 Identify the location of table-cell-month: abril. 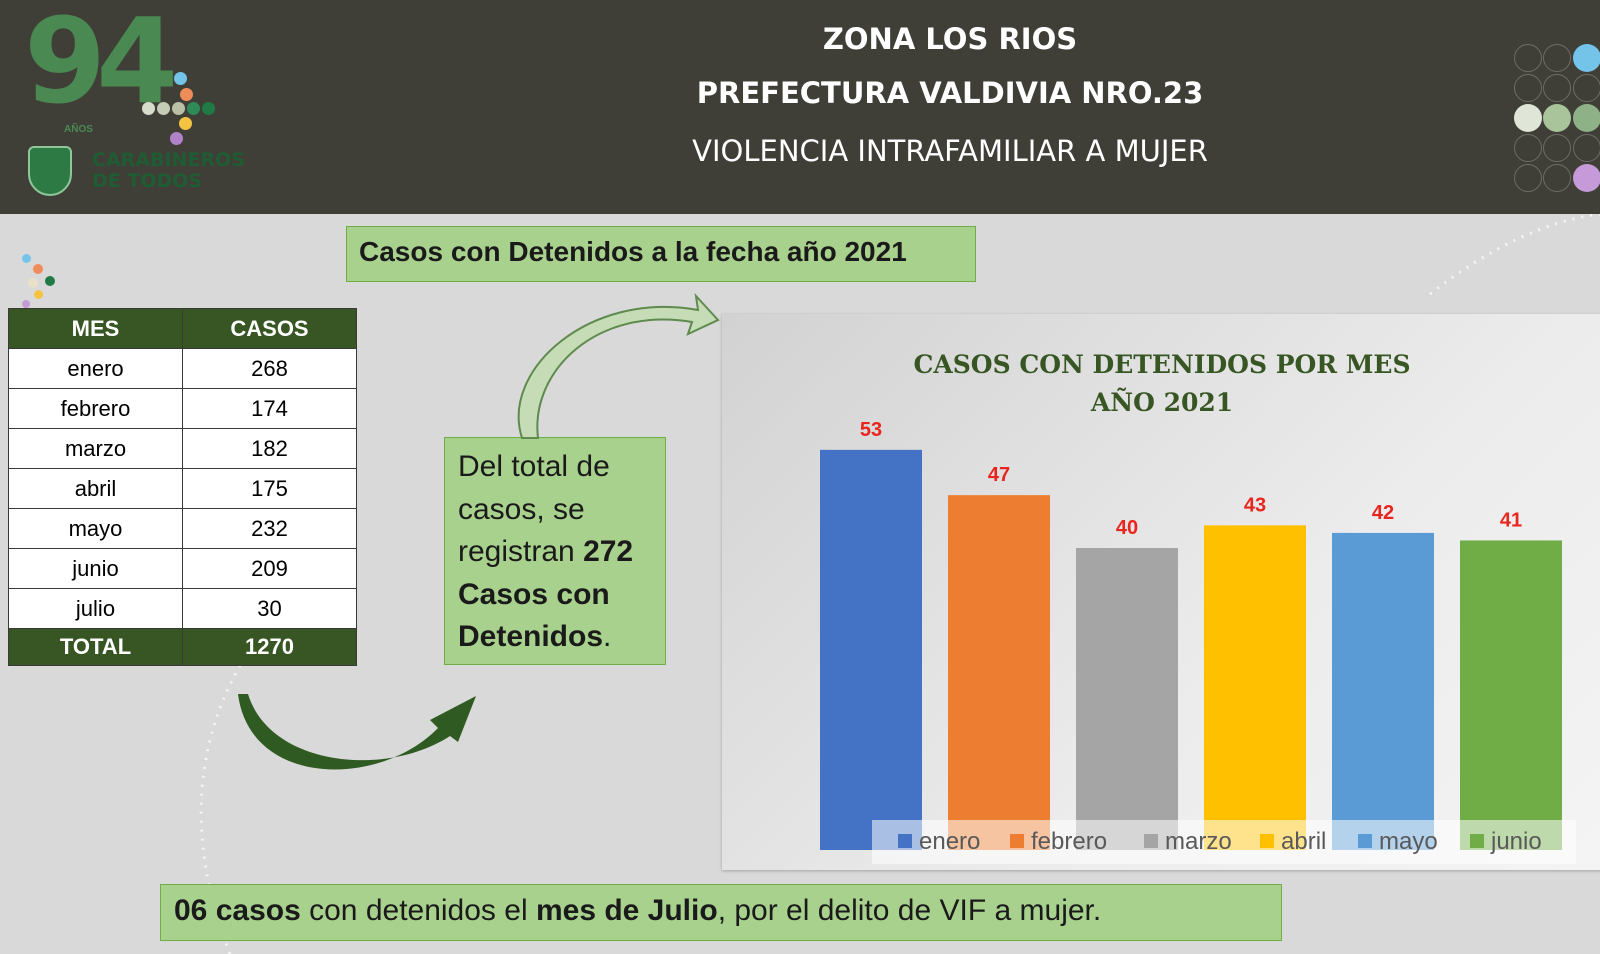
(95, 488).